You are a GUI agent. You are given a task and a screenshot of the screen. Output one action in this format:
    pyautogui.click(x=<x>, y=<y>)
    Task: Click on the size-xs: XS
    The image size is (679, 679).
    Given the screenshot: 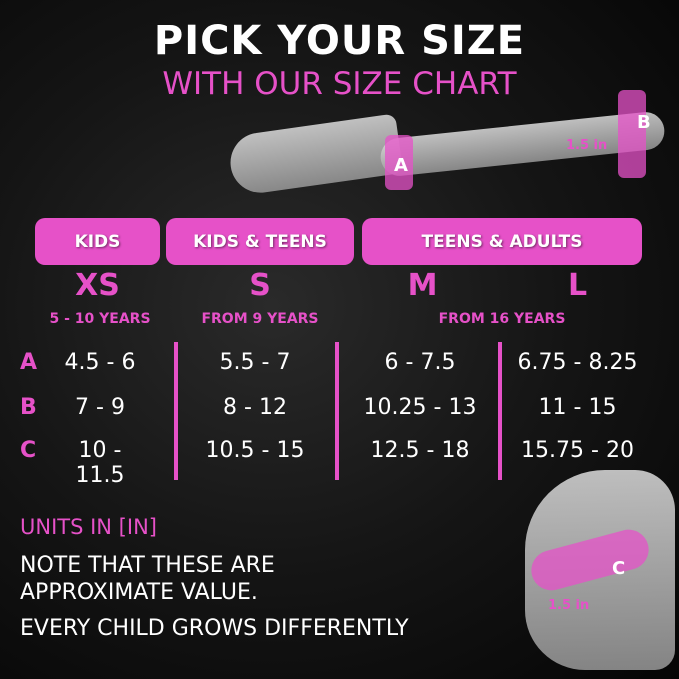 What is the action you would take?
    pyautogui.click(x=97, y=285)
    